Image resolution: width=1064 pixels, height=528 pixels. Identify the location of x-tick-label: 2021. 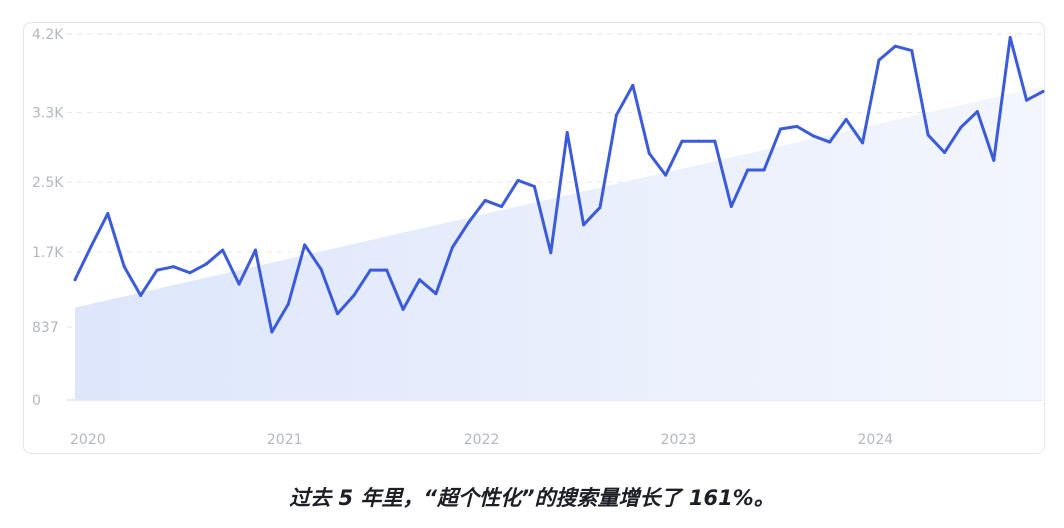
(285, 440).